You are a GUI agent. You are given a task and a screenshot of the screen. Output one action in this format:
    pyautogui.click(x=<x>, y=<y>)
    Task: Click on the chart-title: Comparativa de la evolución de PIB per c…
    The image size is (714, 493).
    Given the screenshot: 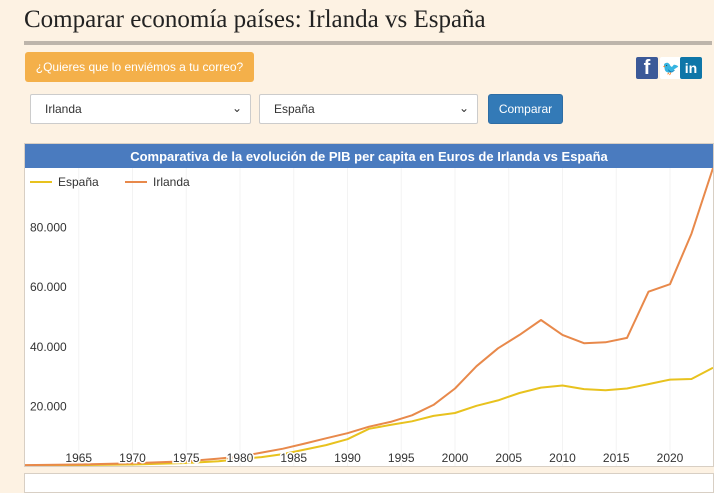 What is the action you would take?
    pyautogui.click(x=369, y=156)
    